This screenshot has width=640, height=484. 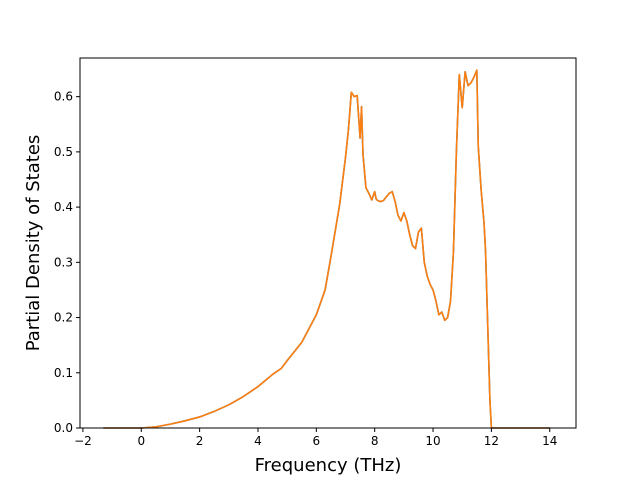 I want to click on x-tick-label: 2, so click(x=200, y=441).